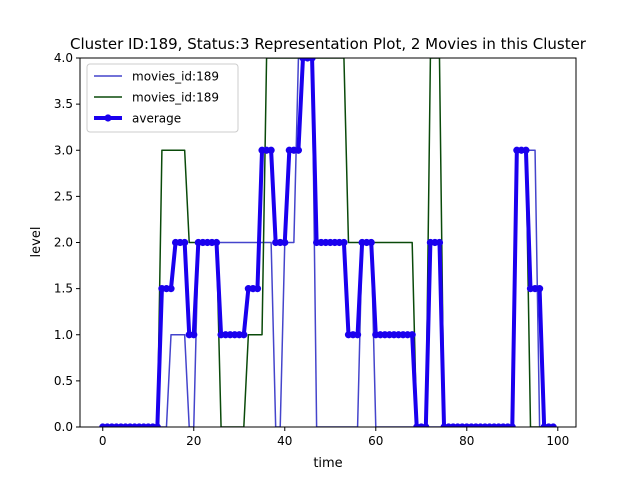  Describe the element at coordinates (63, 381) in the screenshot. I see `y-tick-label: 0.5` at that location.